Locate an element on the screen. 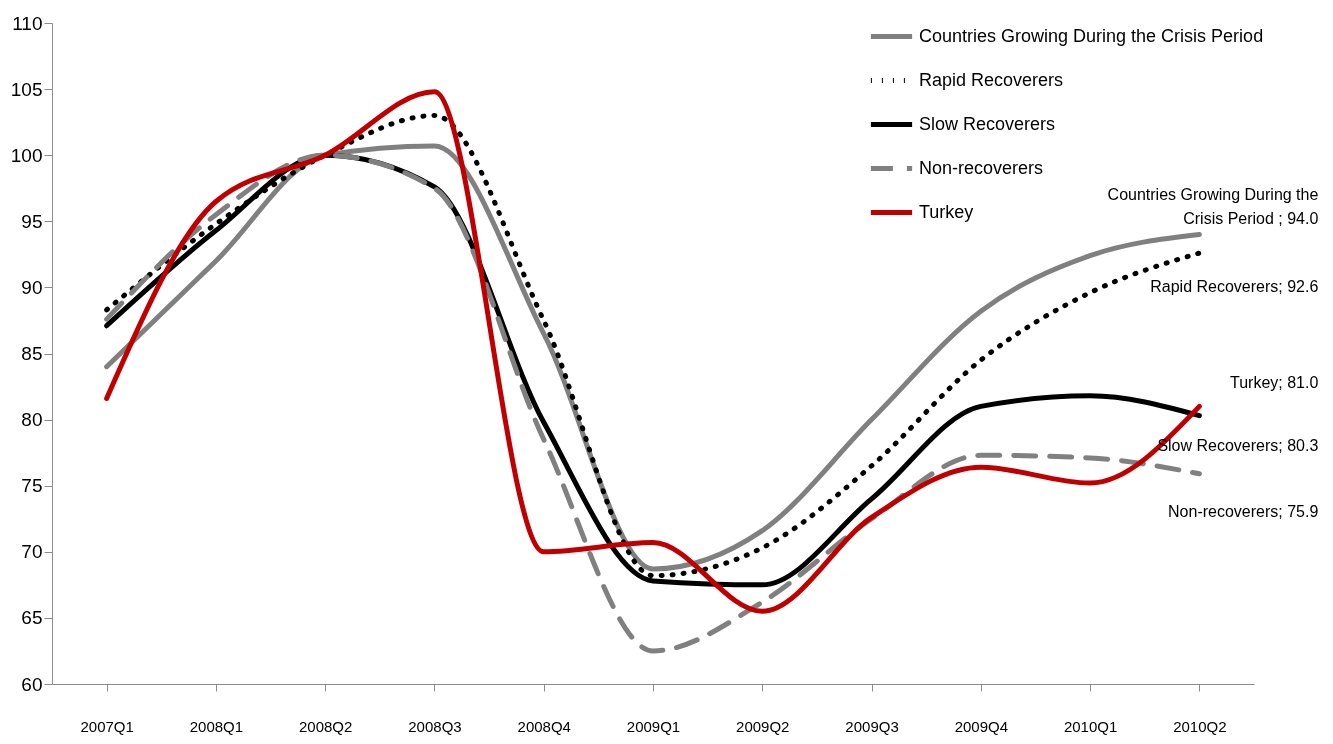  x-tick-label: 2009Q3 is located at coordinates (872, 726).